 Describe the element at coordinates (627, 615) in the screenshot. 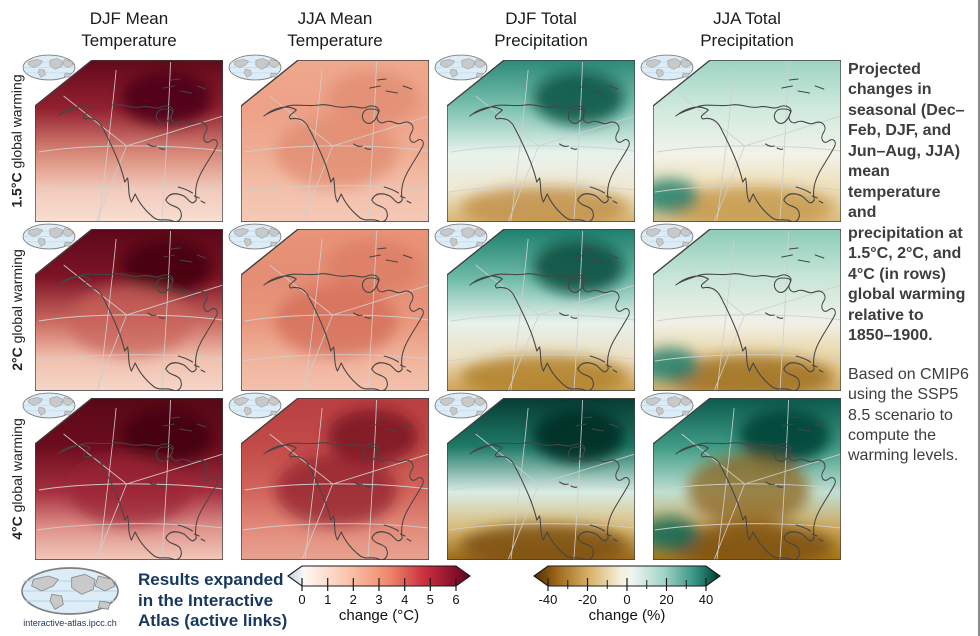

I see `precipitation-colorbar-label: change (%)` at that location.